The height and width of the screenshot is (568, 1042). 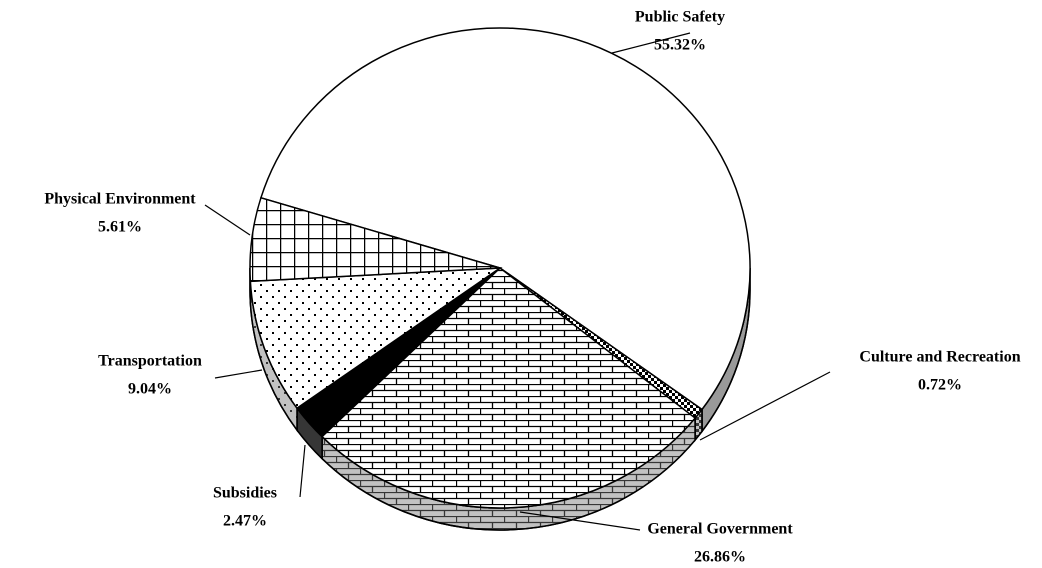 What do you see at coordinates (680, 17) in the screenshot?
I see `slice-label: Public Safety` at bounding box center [680, 17].